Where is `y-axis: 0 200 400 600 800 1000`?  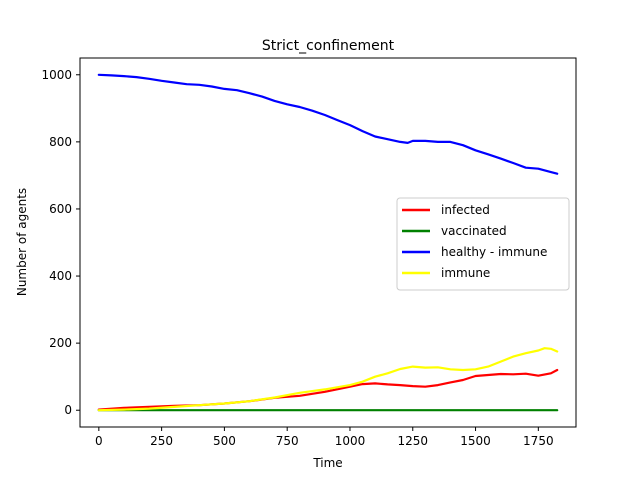
y-axis: 0 200 400 600 800 1000 is located at coordinates (60, 242).